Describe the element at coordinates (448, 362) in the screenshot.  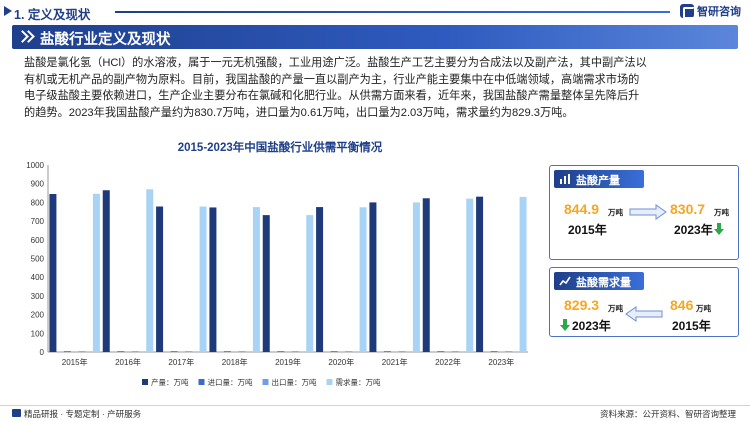
I see `x-tick-label: 2022年` at that location.